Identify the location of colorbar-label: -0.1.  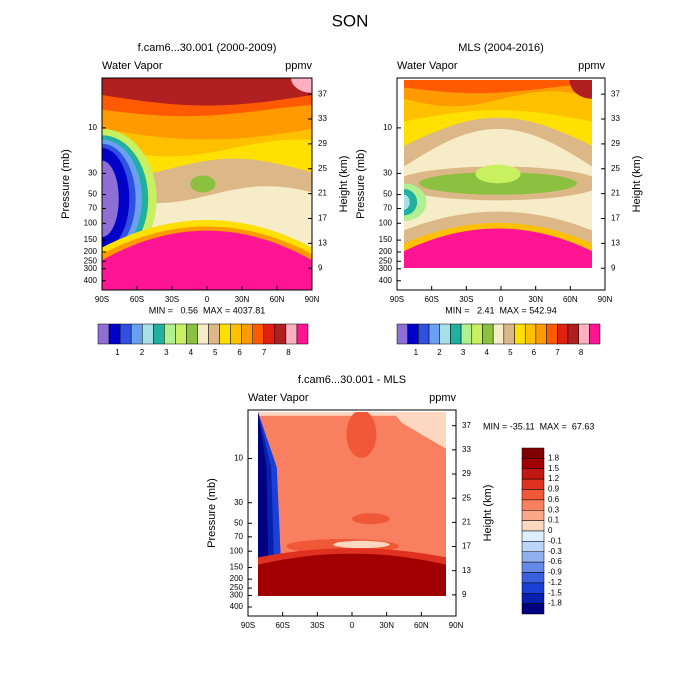
(555, 540).